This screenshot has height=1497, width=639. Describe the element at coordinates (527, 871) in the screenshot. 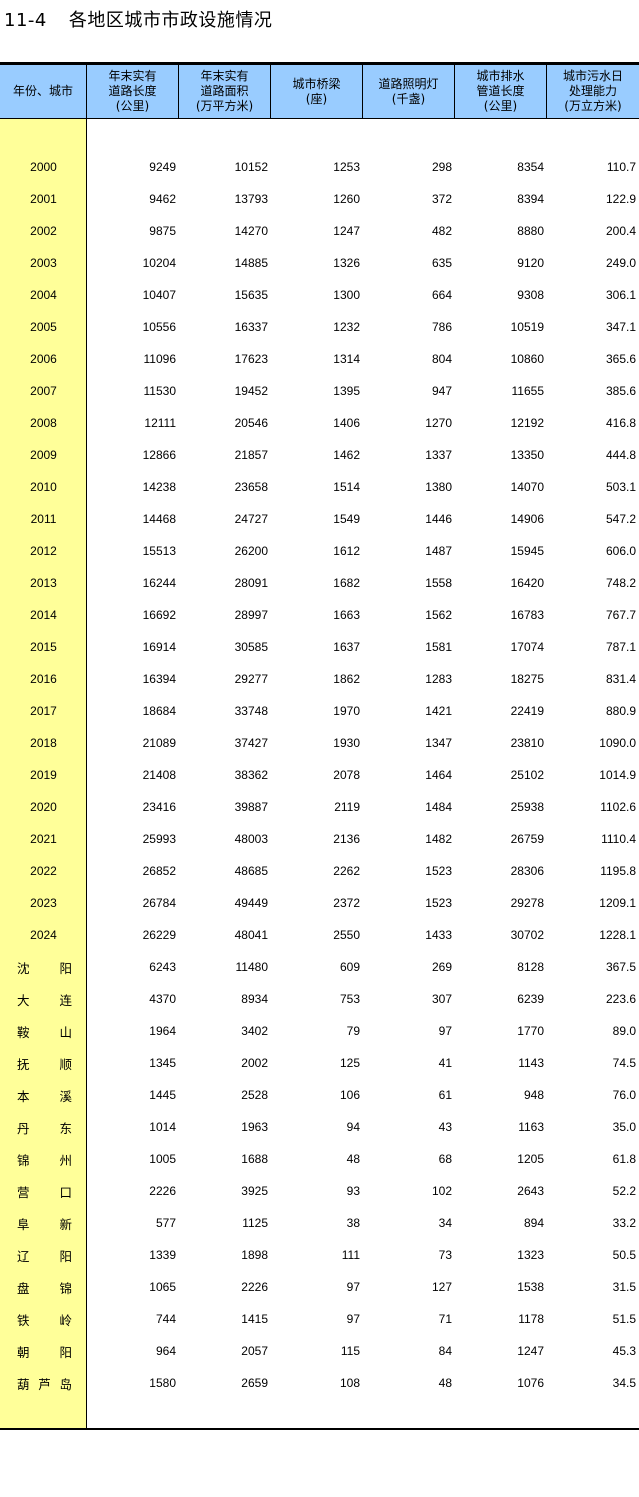

I see `table-cell: 28306` at that location.